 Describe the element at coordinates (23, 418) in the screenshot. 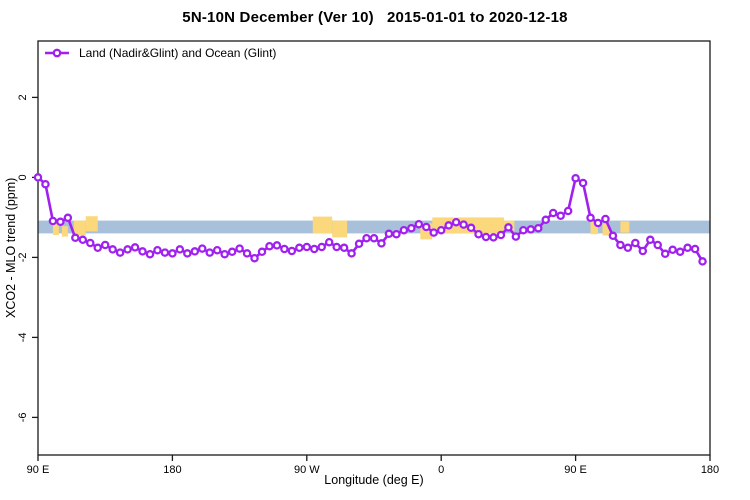

I see `y-tick-label: -6` at that location.